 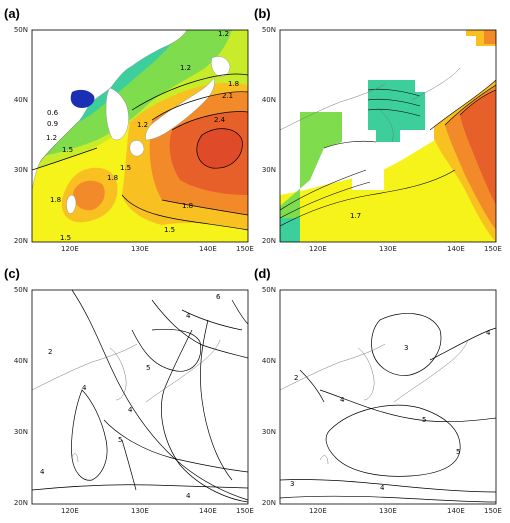 What do you see at coordinates (458, 452) in the screenshot?
I see `clabel-d-5: 5` at bounding box center [458, 452].